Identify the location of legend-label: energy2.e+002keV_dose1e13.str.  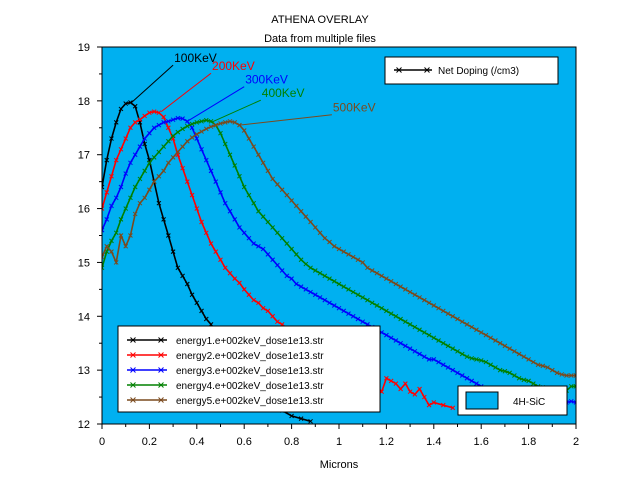
(250, 356).